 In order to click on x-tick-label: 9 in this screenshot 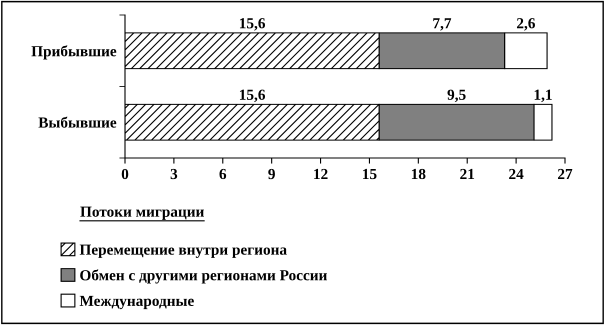, I will do `click(271, 174)`.